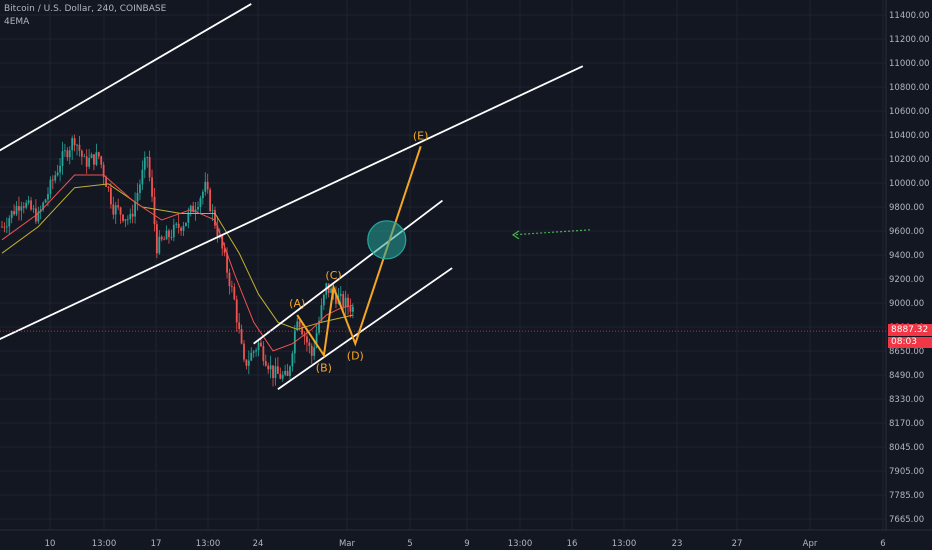  I want to click on target-zone-circle, so click(387, 240).